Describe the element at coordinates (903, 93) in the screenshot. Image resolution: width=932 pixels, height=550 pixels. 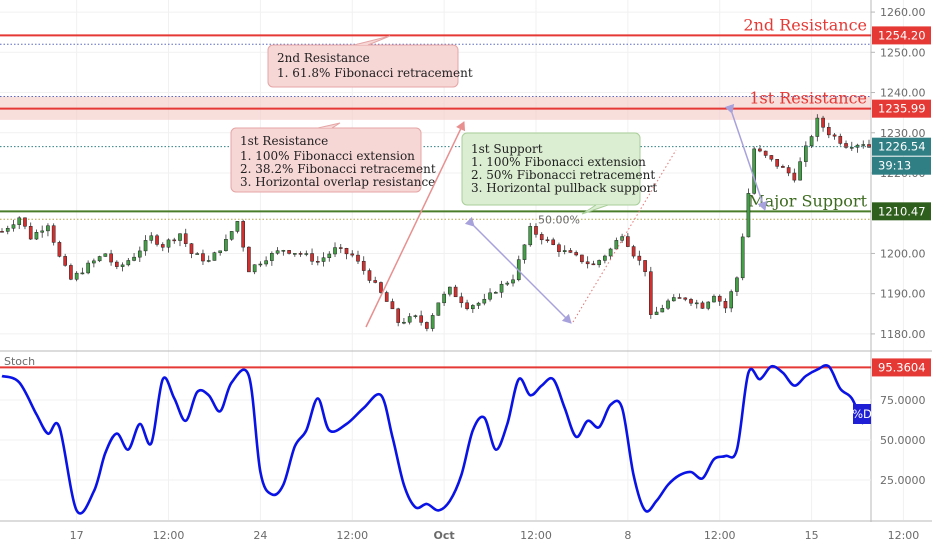
I see `price-axis-label: 1240.00` at that location.